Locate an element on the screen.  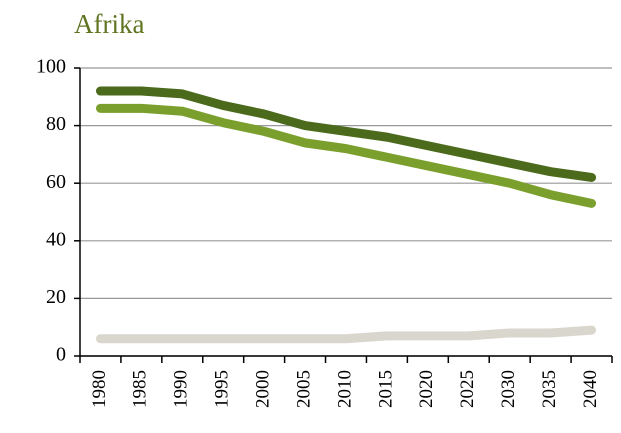
x-tick-label: 2030 is located at coordinates (508, 389).